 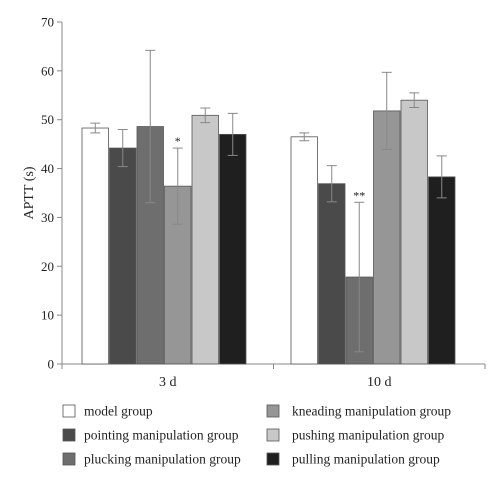 I want to click on legend-label: pulling manipulation group, so click(x=366, y=459).